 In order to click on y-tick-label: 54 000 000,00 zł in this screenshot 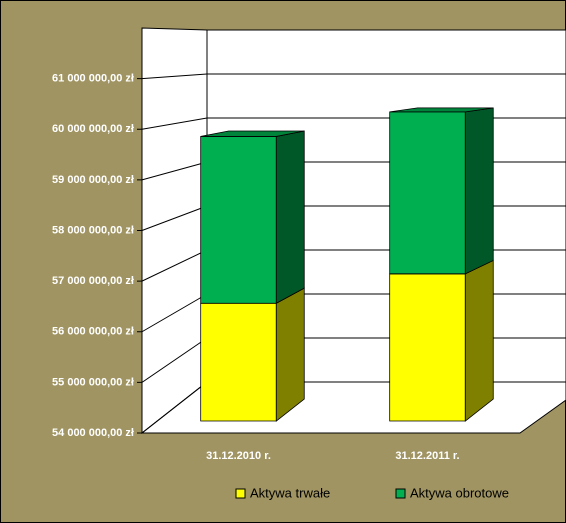, I will do `click(93, 433)`.